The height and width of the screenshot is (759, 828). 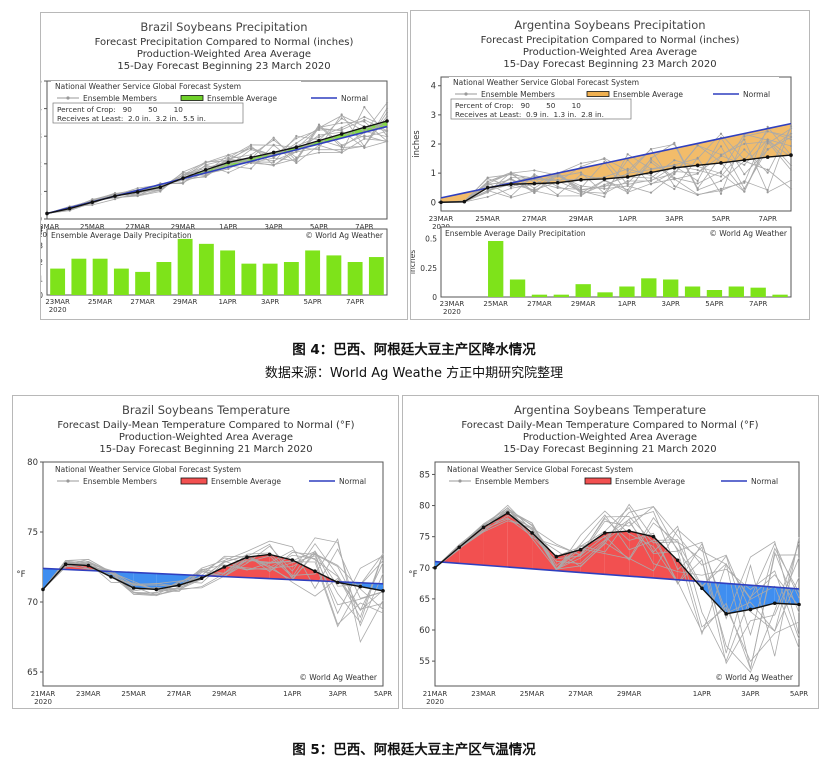 I want to click on brazil-precip-xtick-3: 29MAR, so click(x=183, y=227).